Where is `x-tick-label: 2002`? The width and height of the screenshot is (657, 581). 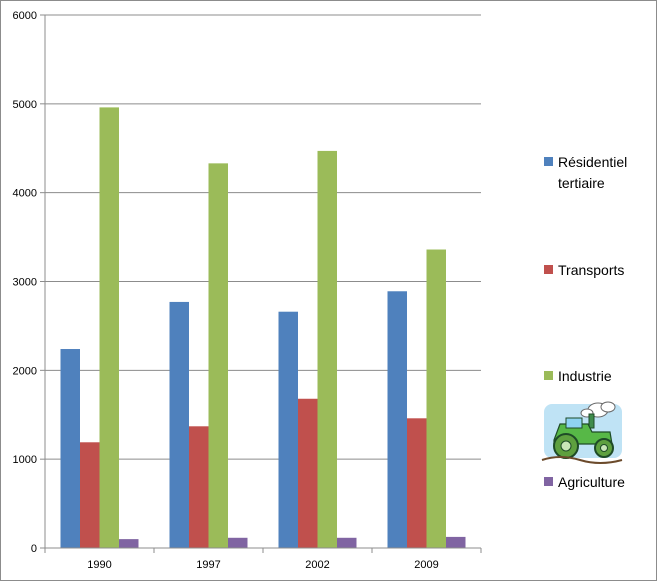
x-tick-label: 2002 is located at coordinates (317, 565).